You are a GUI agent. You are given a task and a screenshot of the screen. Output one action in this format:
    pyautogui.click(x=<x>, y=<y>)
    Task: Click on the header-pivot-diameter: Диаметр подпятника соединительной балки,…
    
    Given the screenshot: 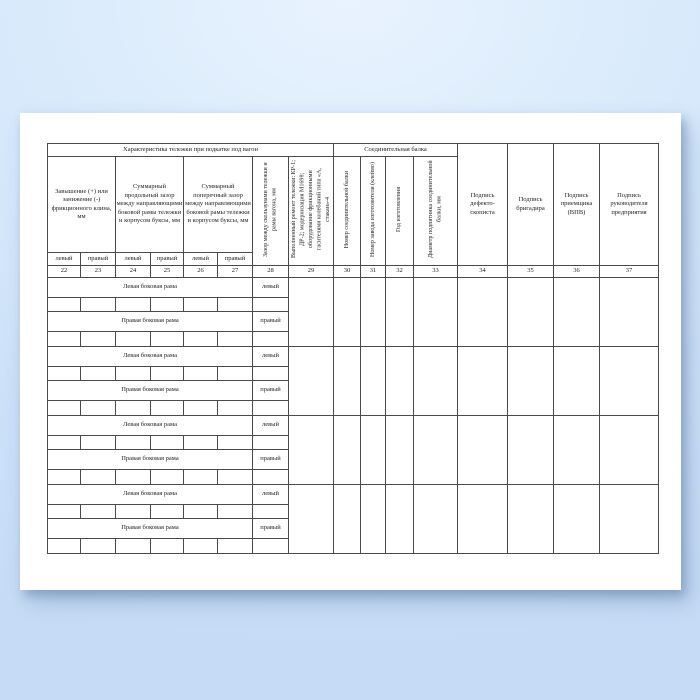 What is the action you would take?
    pyautogui.click(x=435, y=211)
    